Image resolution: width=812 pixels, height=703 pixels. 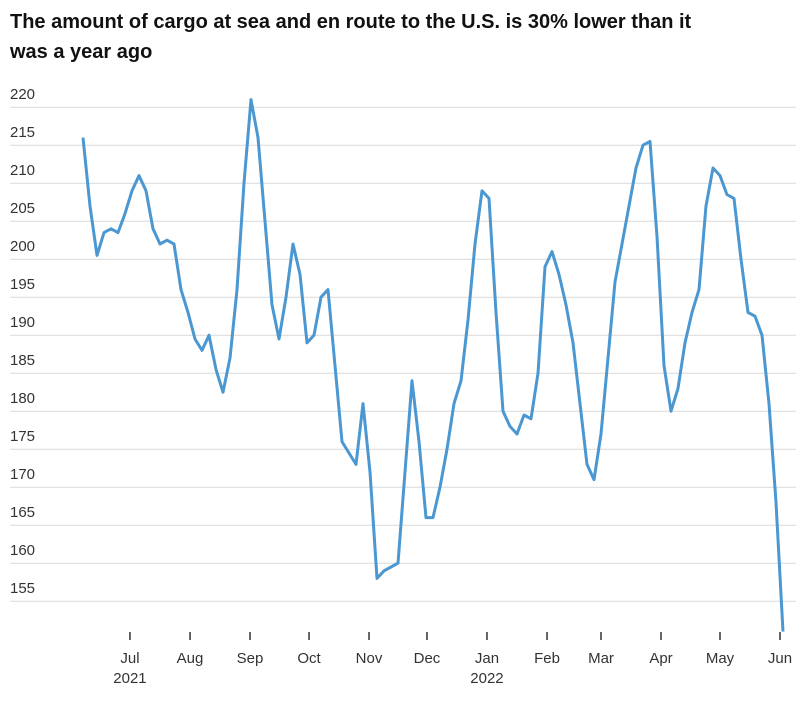 I want to click on y-tick-label: 180, so click(x=22, y=398).